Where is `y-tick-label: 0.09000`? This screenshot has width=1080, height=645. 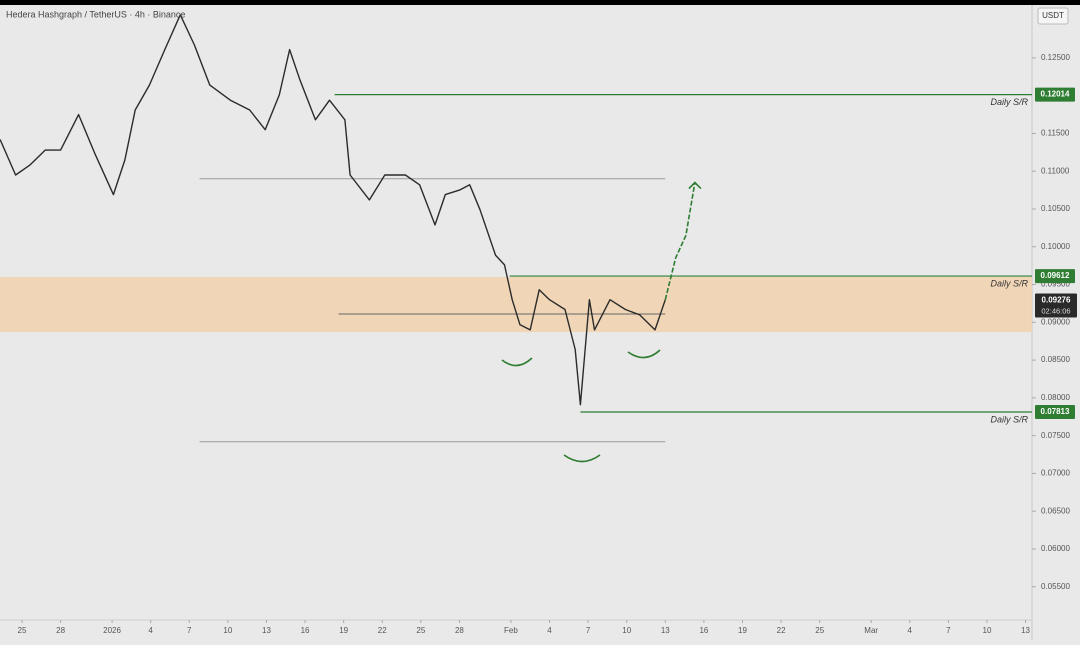
y-tick-label: 0.09000 is located at coordinates (1055, 321).